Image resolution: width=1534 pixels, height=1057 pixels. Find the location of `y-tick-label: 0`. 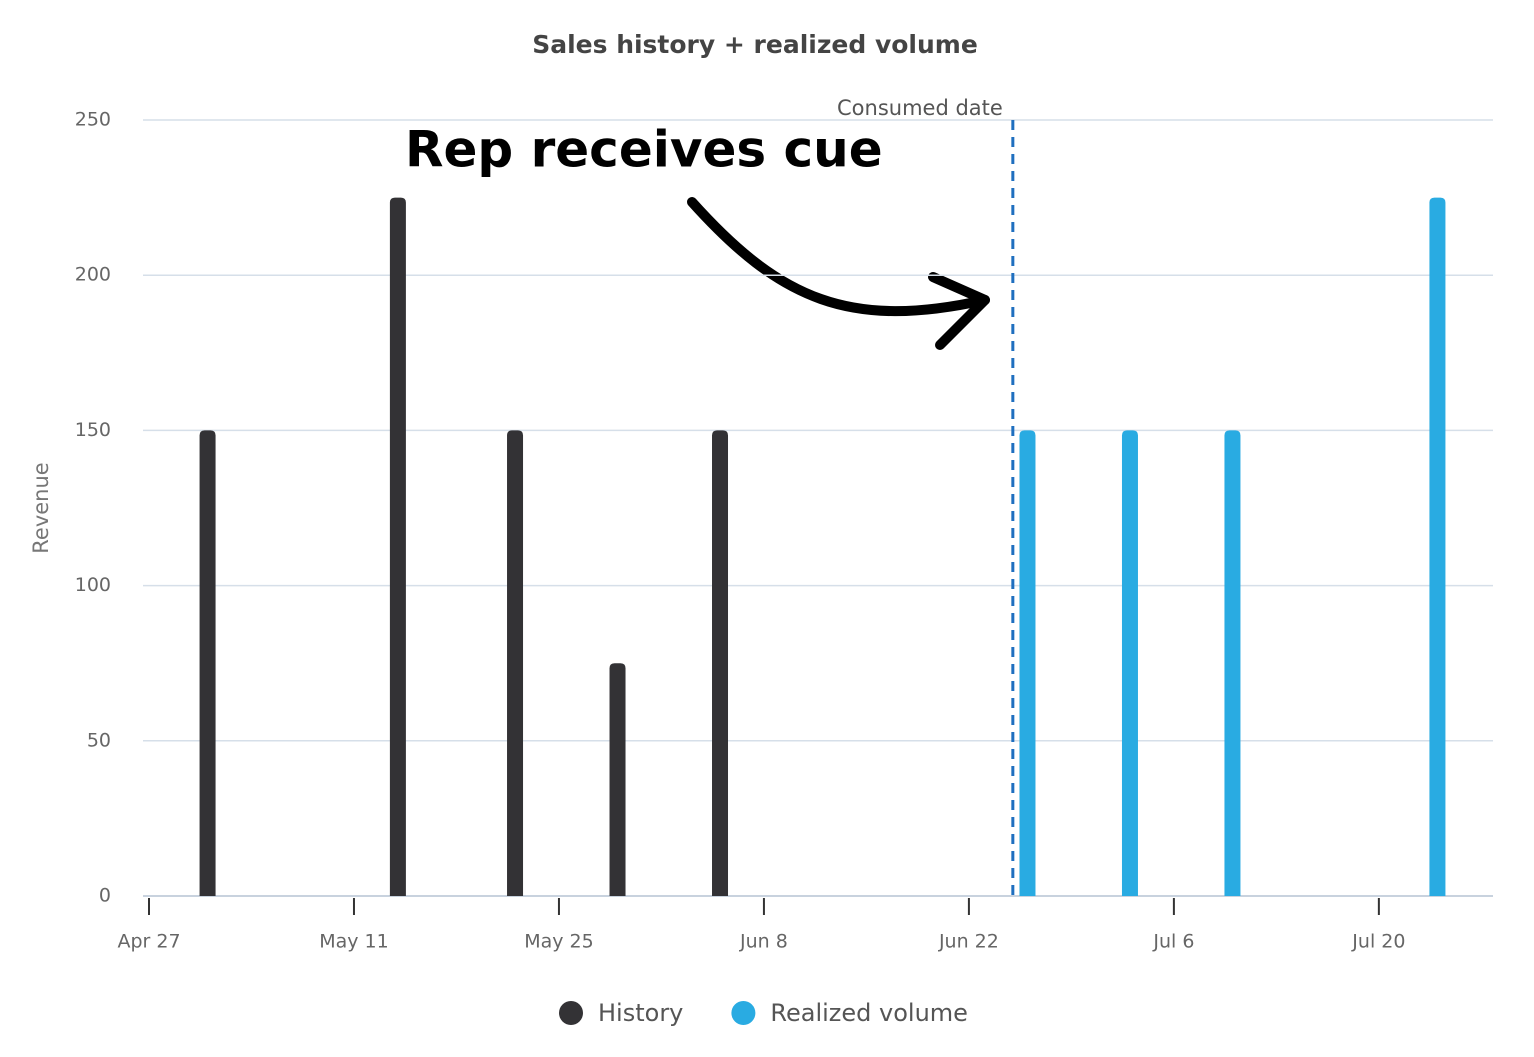

y-tick-label: 0 is located at coordinates (105, 896).